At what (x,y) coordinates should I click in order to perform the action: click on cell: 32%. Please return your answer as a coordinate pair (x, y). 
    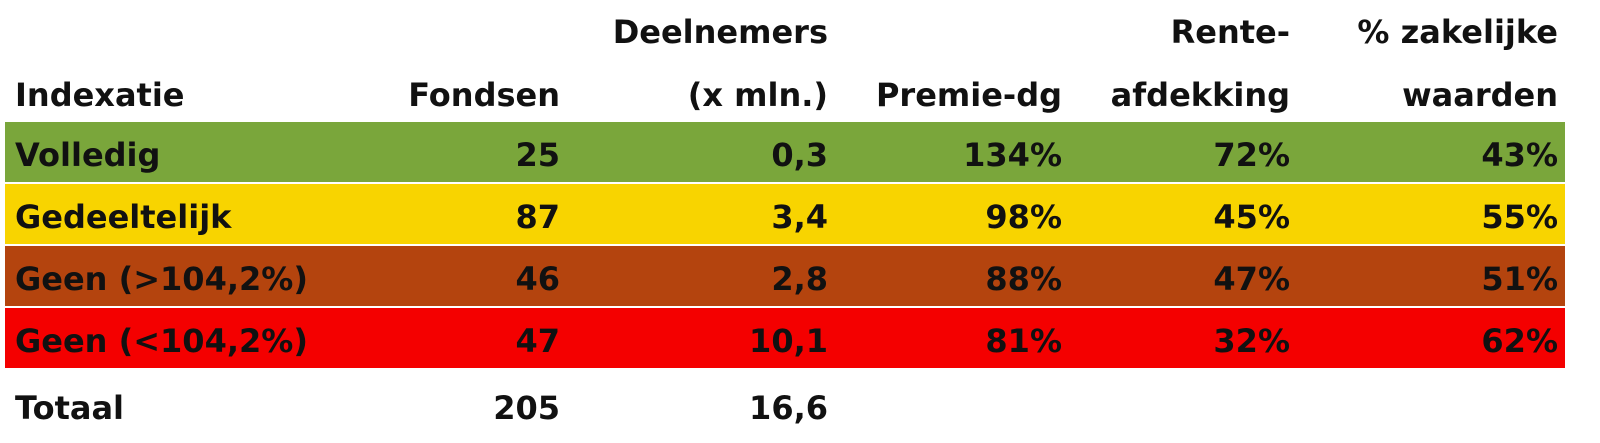
    Looking at the image, I should click on (1251, 341).